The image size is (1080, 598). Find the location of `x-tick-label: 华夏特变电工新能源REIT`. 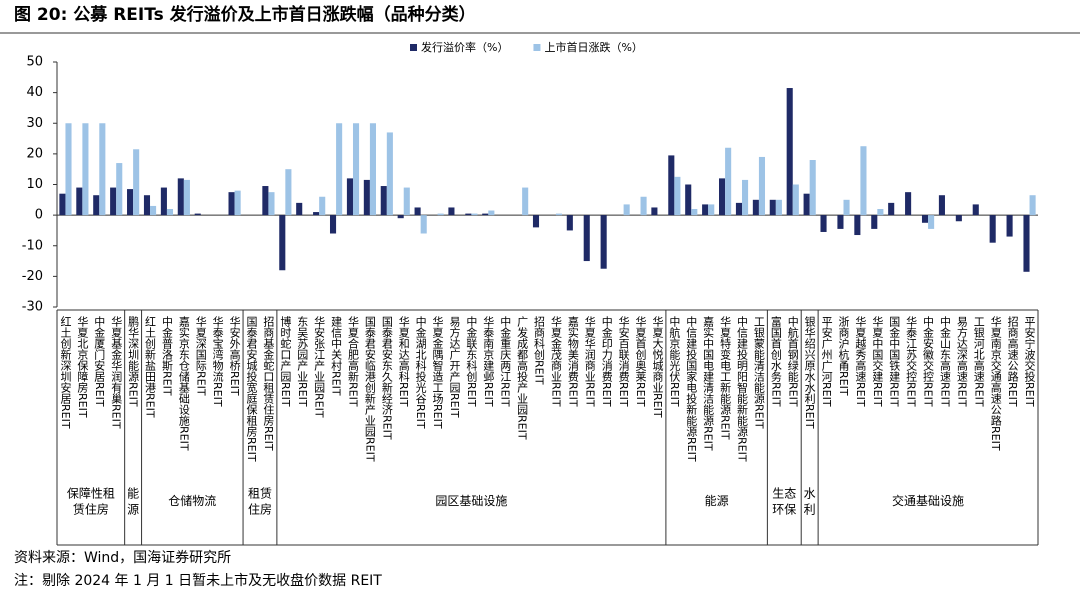

x-tick-label: 华夏特变电工新能源REIT is located at coordinates (725, 377).